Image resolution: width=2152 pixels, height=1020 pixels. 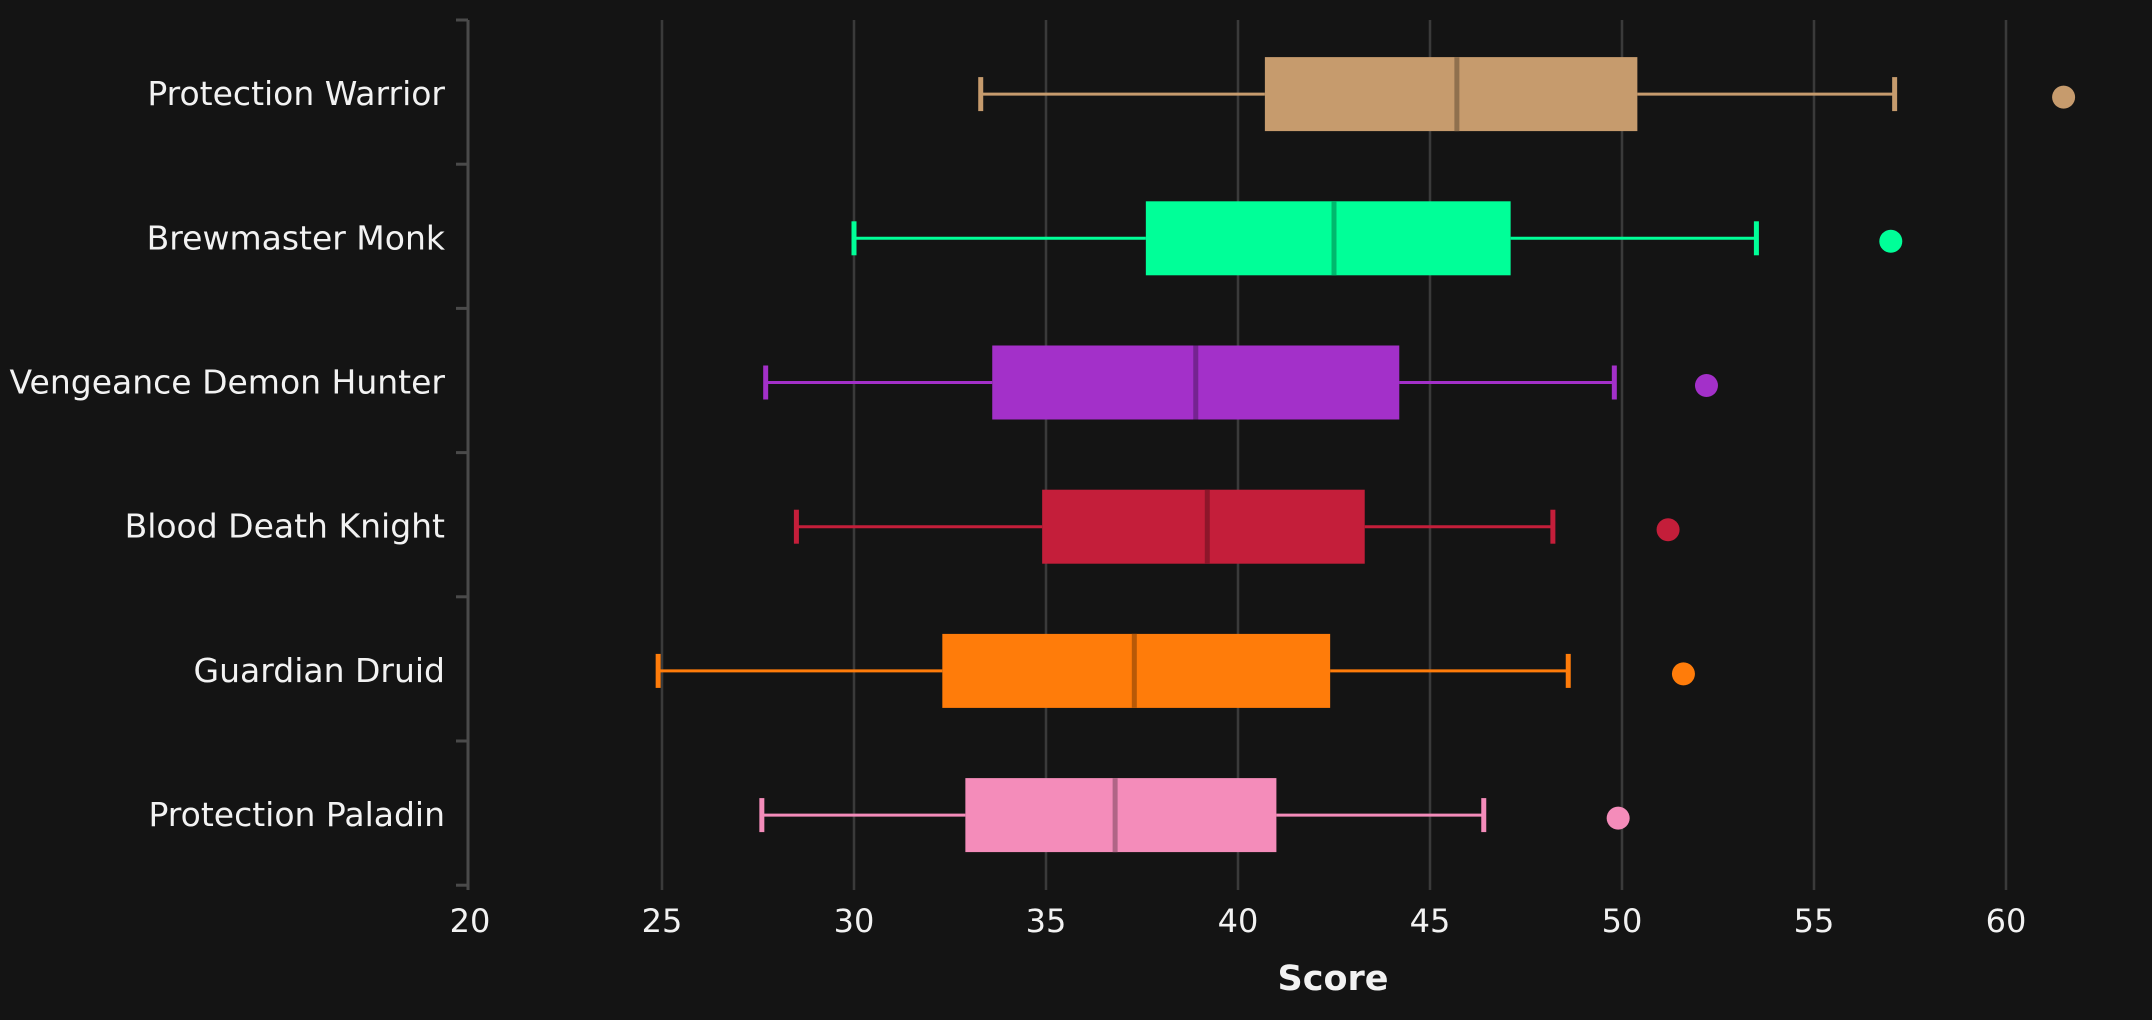 I want to click on x-tick-label: 20, so click(x=470, y=921).